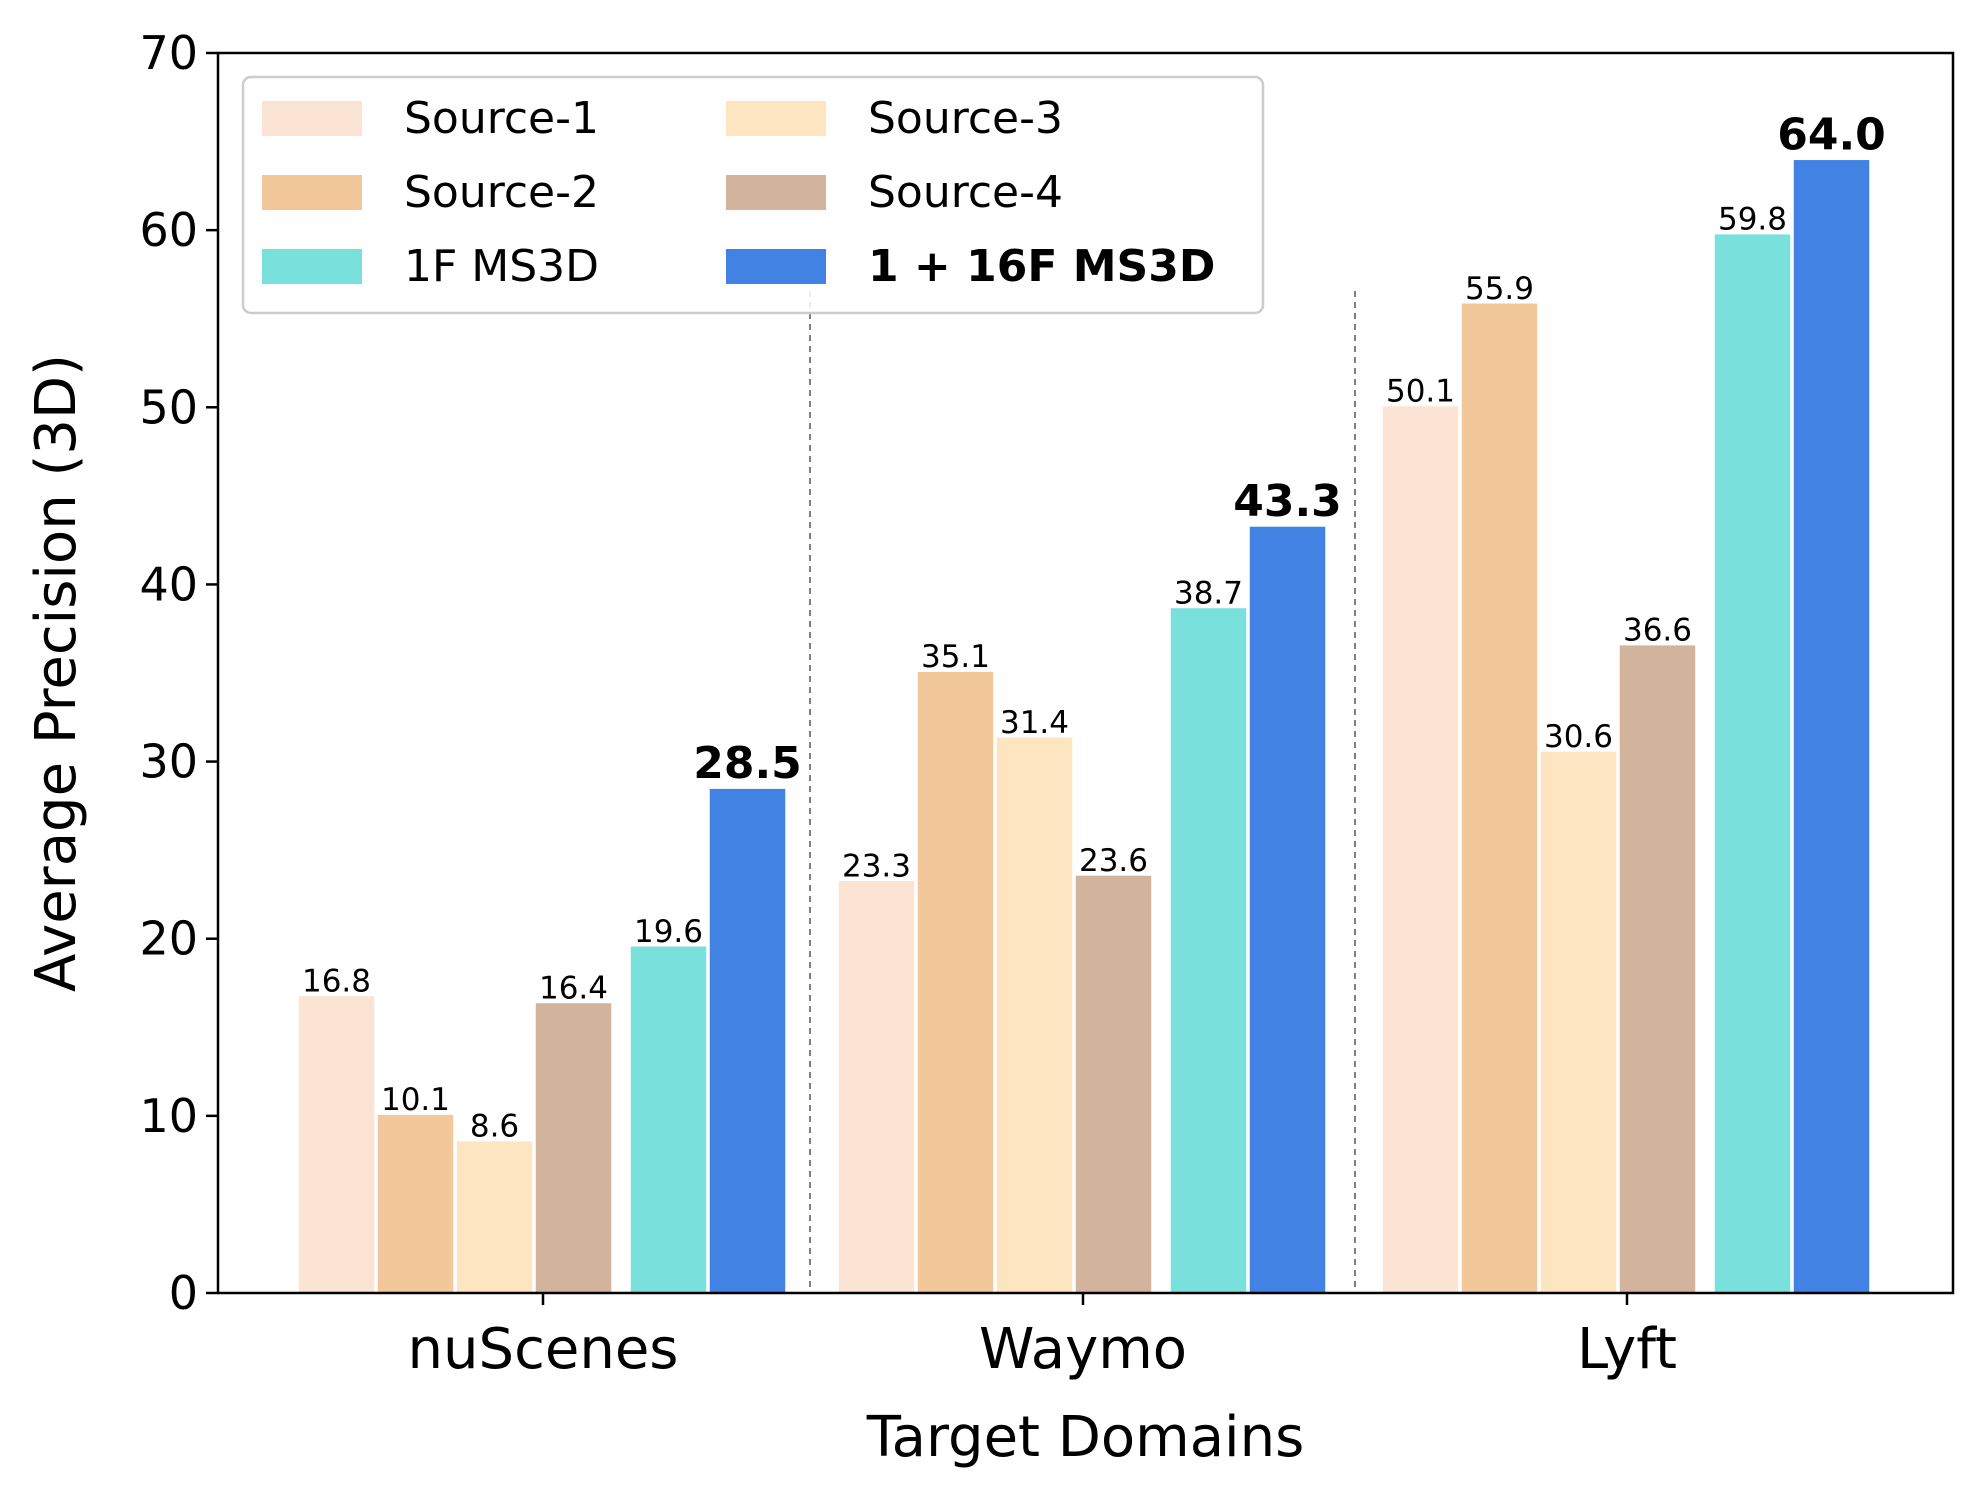 The width and height of the screenshot is (1972, 1498). Describe the element at coordinates (336, 981) in the screenshot. I see `bar-value-label: 16.8` at that location.